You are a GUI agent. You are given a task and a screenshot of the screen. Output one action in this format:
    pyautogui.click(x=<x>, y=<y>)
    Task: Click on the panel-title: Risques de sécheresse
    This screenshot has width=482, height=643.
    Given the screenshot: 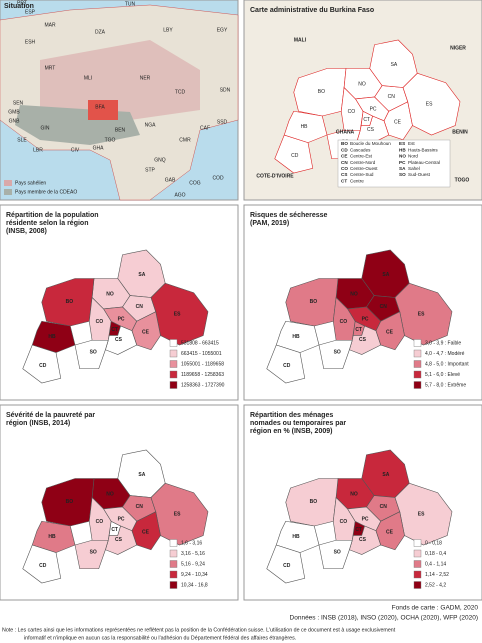 What is the action you would take?
    pyautogui.click(x=289, y=215)
    